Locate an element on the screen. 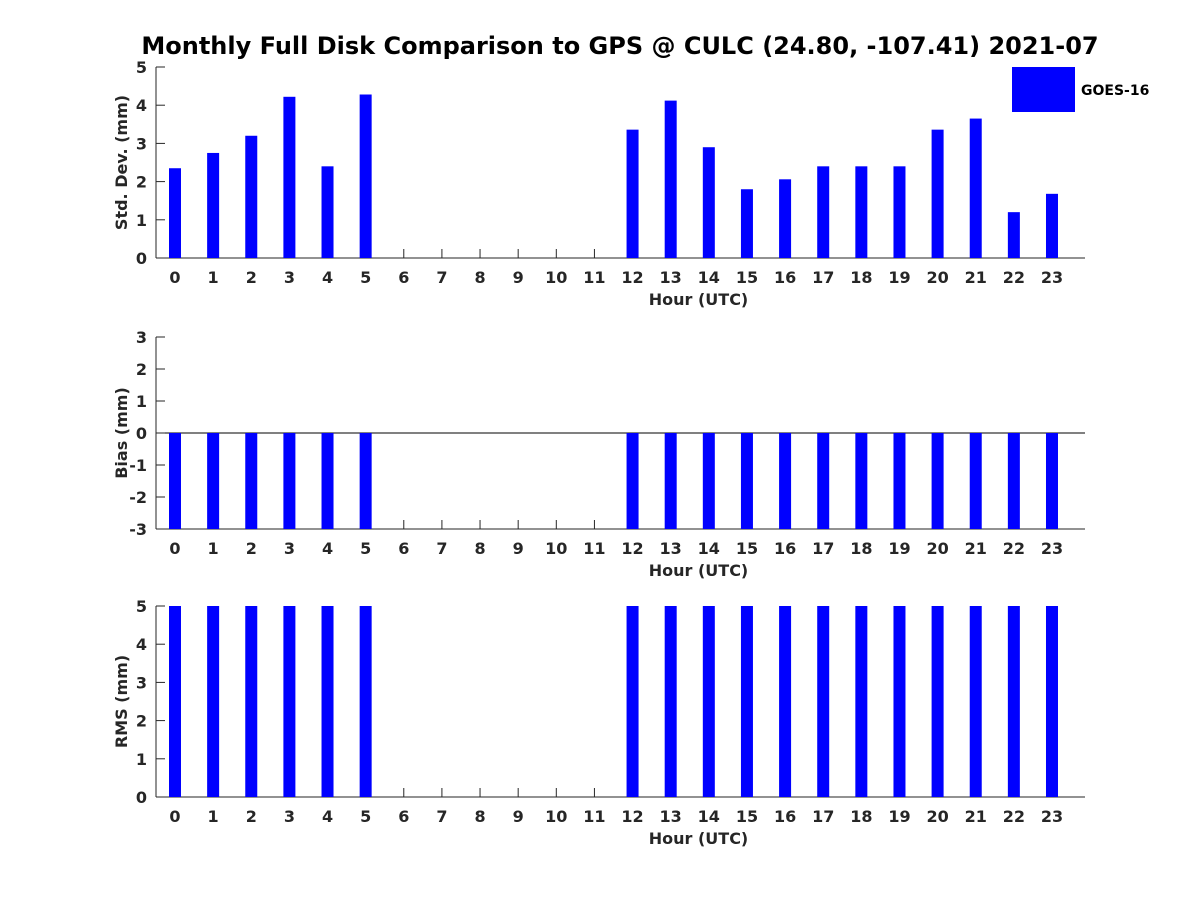  y-tick-label: -2 is located at coordinates (138, 497).